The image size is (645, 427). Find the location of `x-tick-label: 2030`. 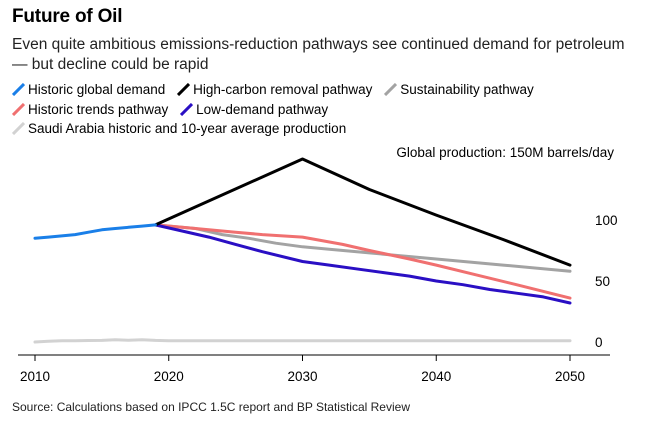

x-tick-label: 2030 is located at coordinates (302, 376).